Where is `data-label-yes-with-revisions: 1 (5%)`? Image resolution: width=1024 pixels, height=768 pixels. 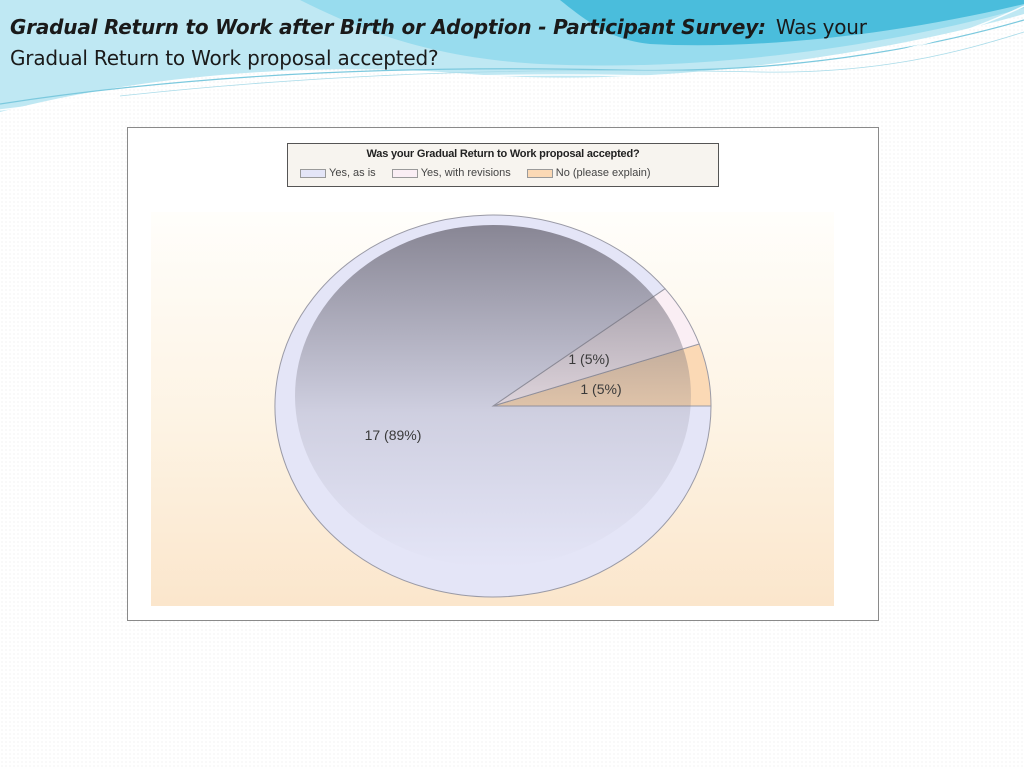 data-label-yes-with-revisions: 1 (5%) is located at coordinates (588, 359).